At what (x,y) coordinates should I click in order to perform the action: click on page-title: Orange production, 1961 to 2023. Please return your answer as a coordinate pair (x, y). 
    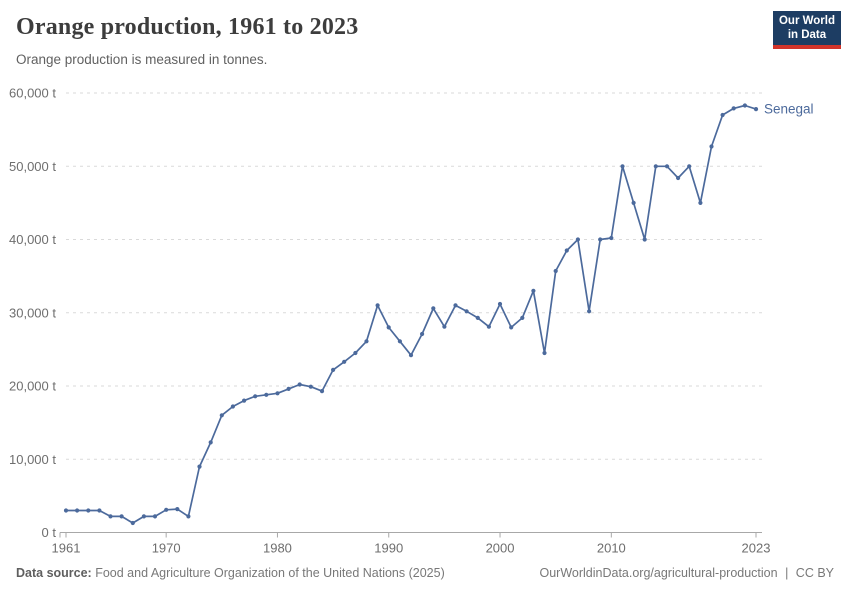
    Looking at the image, I should click on (187, 27).